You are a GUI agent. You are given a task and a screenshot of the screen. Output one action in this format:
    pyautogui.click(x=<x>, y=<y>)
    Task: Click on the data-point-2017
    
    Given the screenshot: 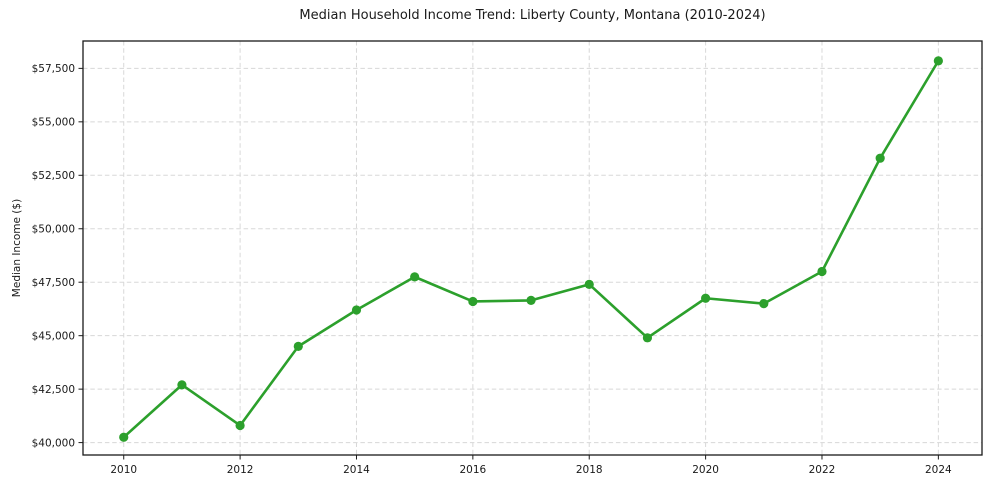 What is the action you would take?
    pyautogui.click(x=531, y=300)
    